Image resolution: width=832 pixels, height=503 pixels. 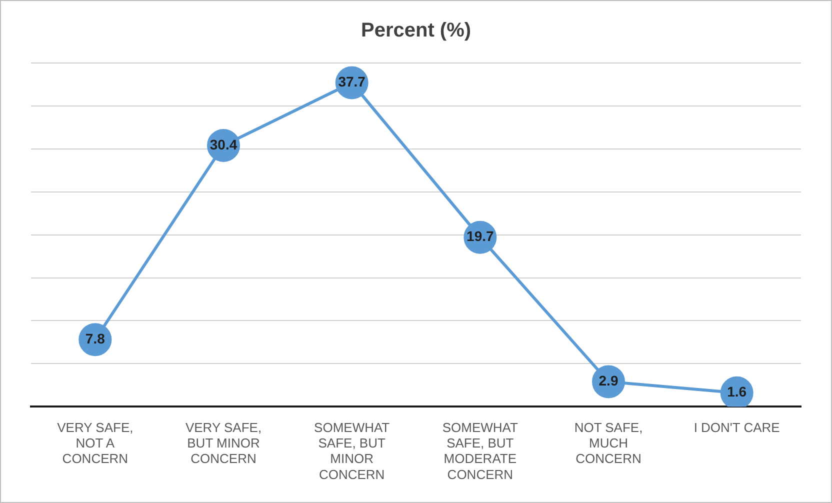 I want to click on chart-title: Percent (%), so click(x=416, y=31).